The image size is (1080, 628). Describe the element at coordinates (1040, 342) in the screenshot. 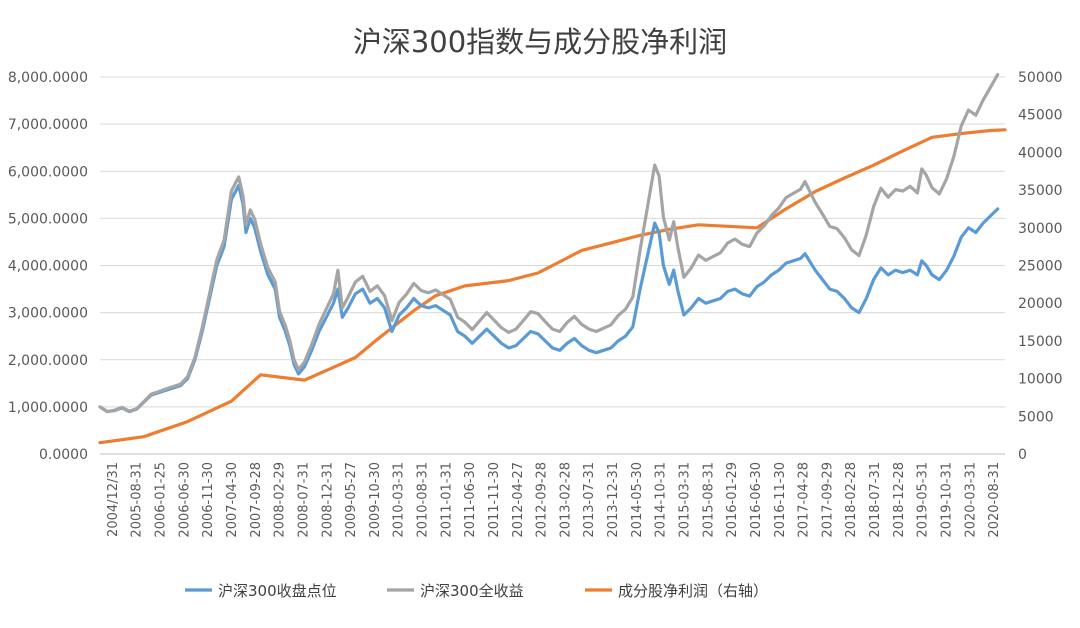

I see `right-y-tick-label: 15000` at that location.